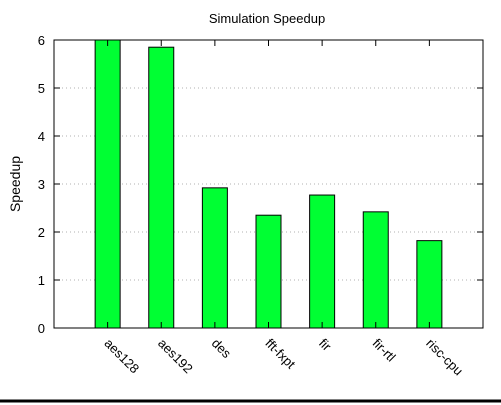 This screenshot has height=405, width=501. I want to click on bar-risc-cpu, so click(429, 284).